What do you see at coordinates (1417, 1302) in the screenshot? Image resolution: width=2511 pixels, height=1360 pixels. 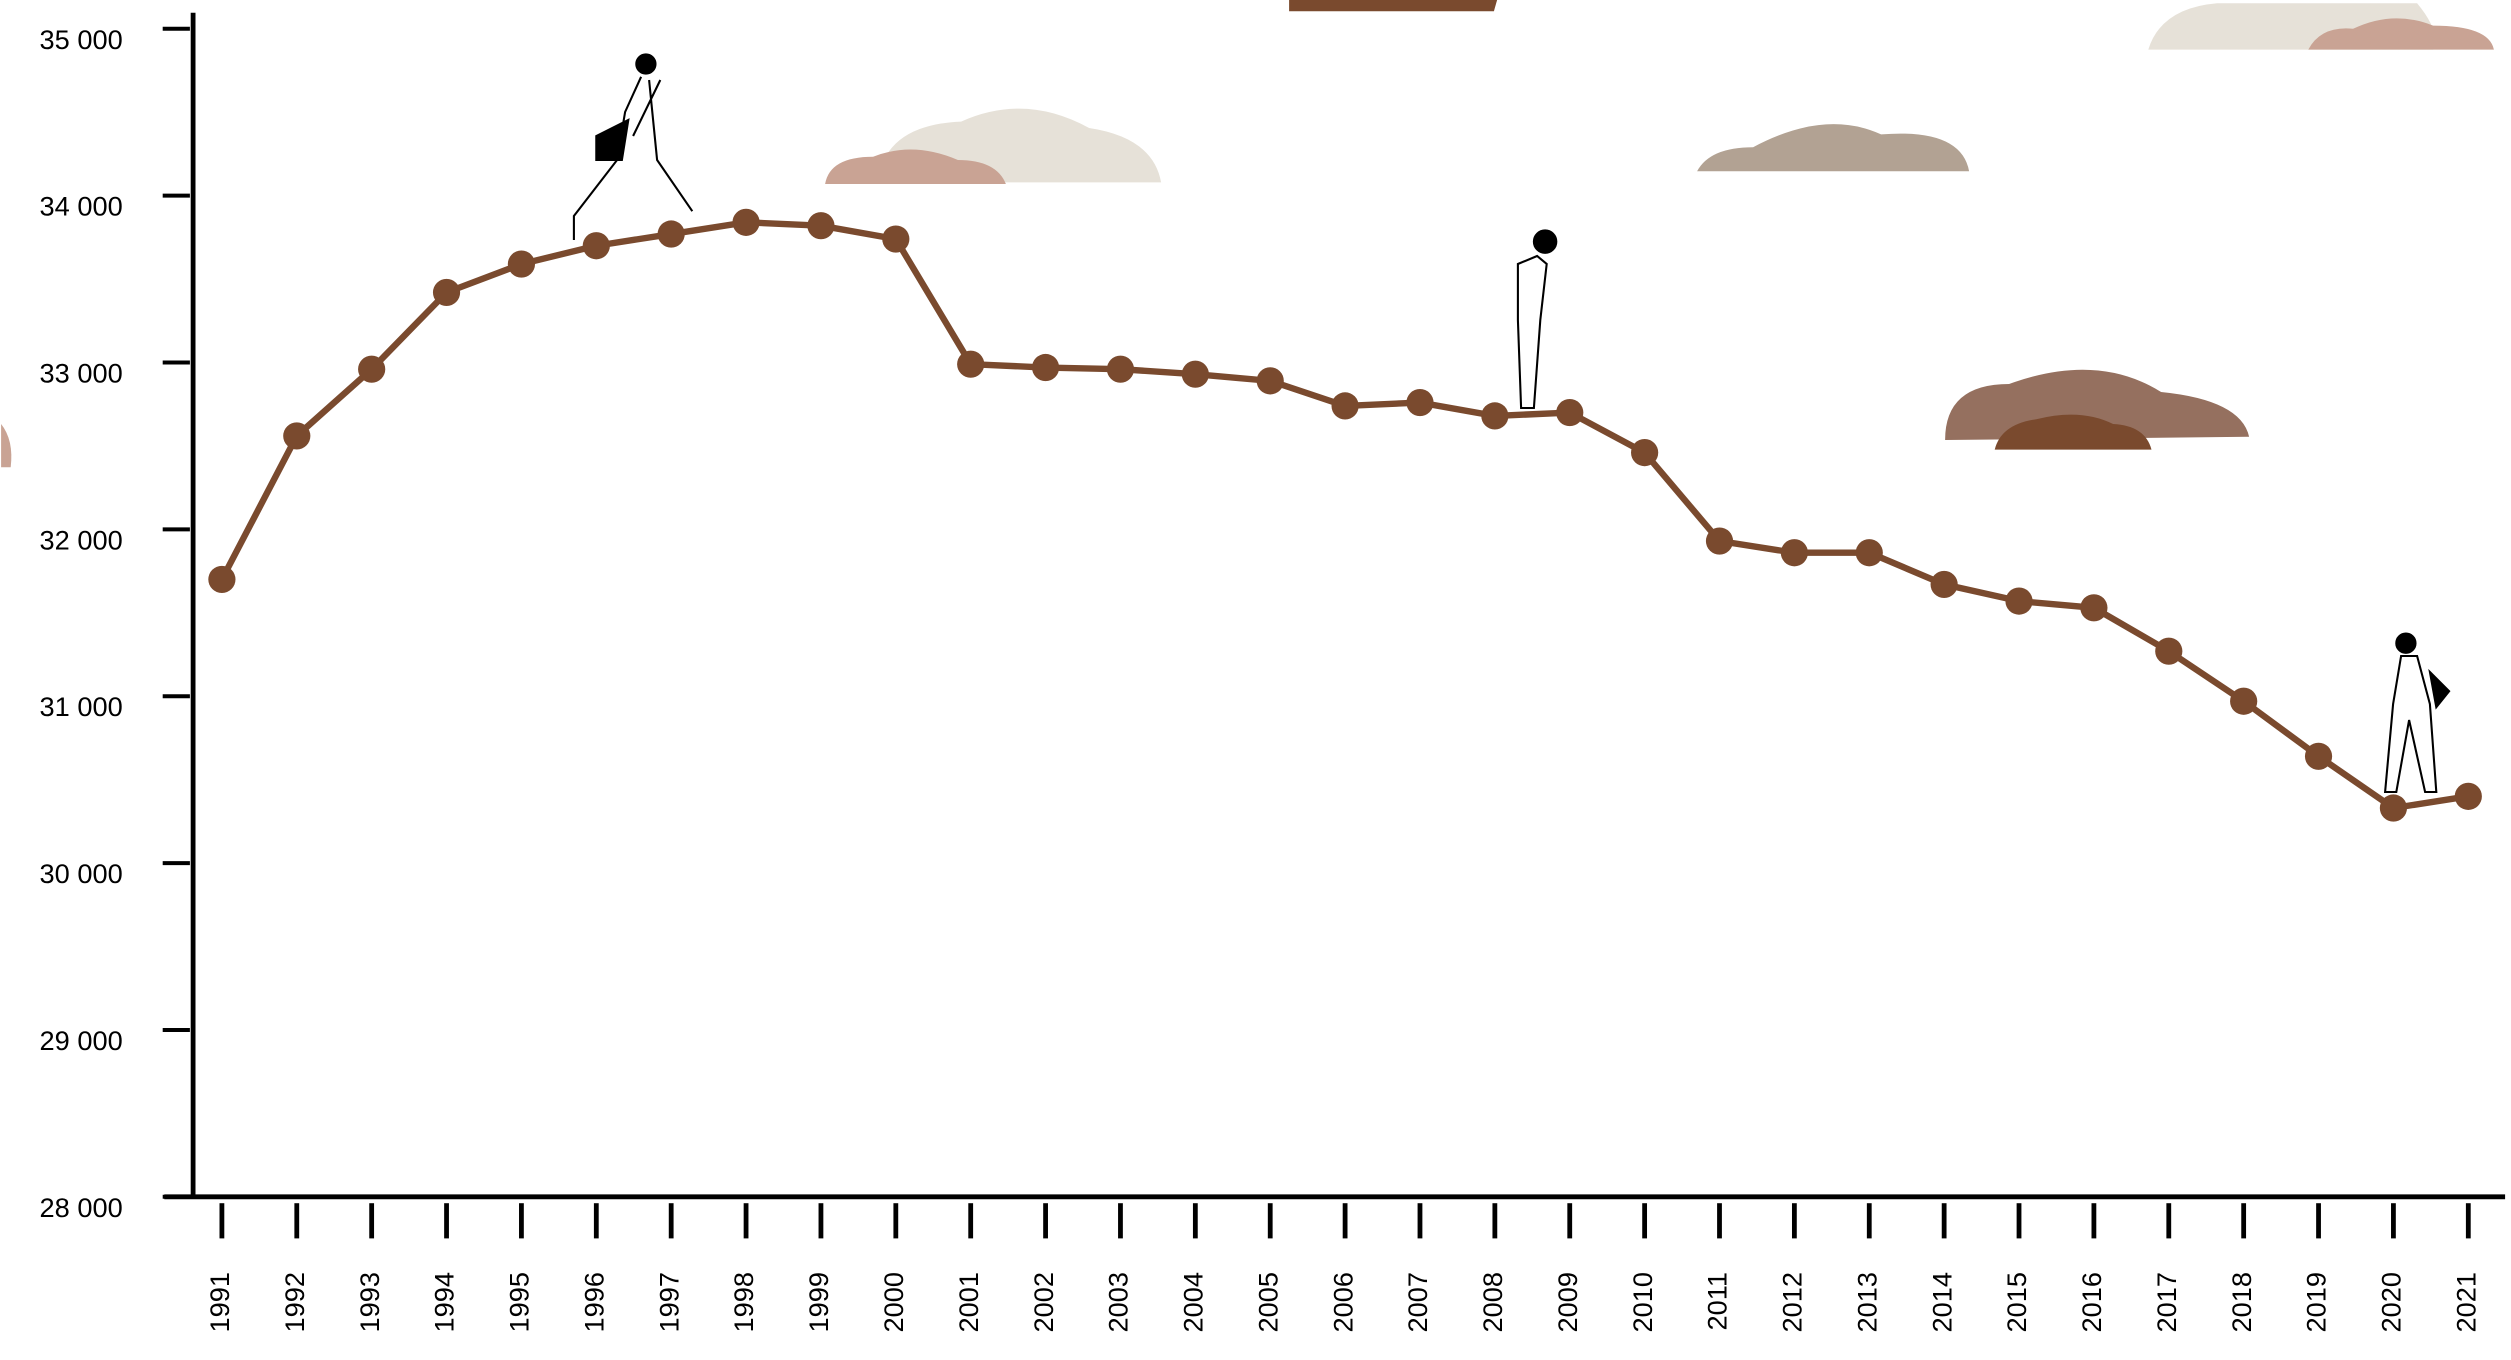 I see `x-tick-label: 2007` at bounding box center [1417, 1302].